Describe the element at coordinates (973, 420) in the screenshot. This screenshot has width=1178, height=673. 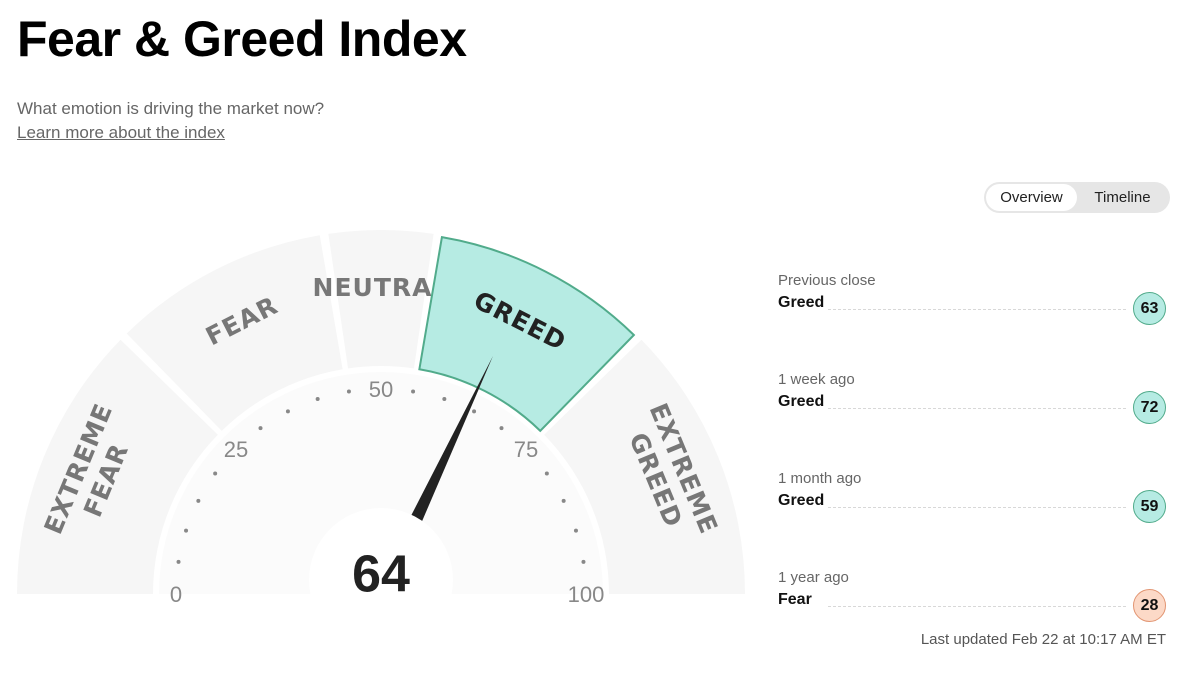
I see `history-row-1-week-ago: 1 week ago Greed 72` at that location.